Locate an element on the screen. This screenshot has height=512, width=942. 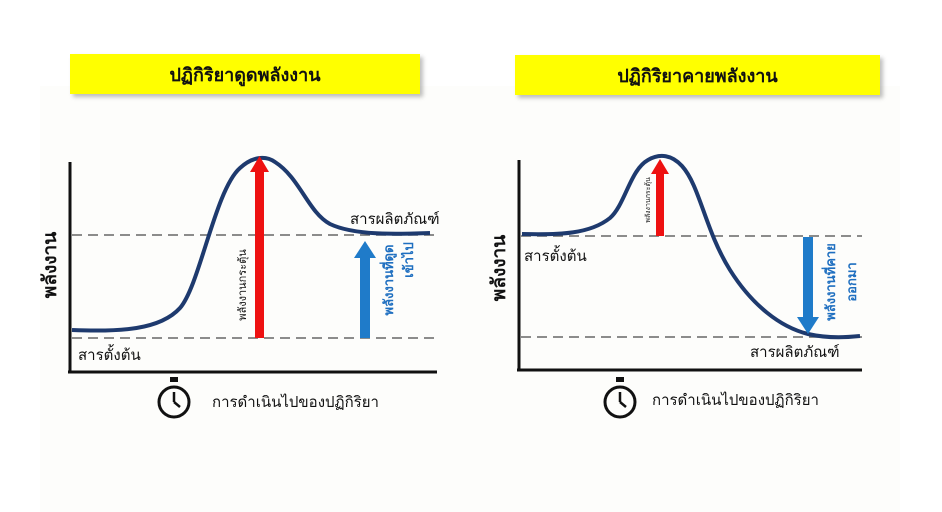
left-x-axis-label: การดำเนินไปของปฏิกิริยา is located at coordinates (295, 402).